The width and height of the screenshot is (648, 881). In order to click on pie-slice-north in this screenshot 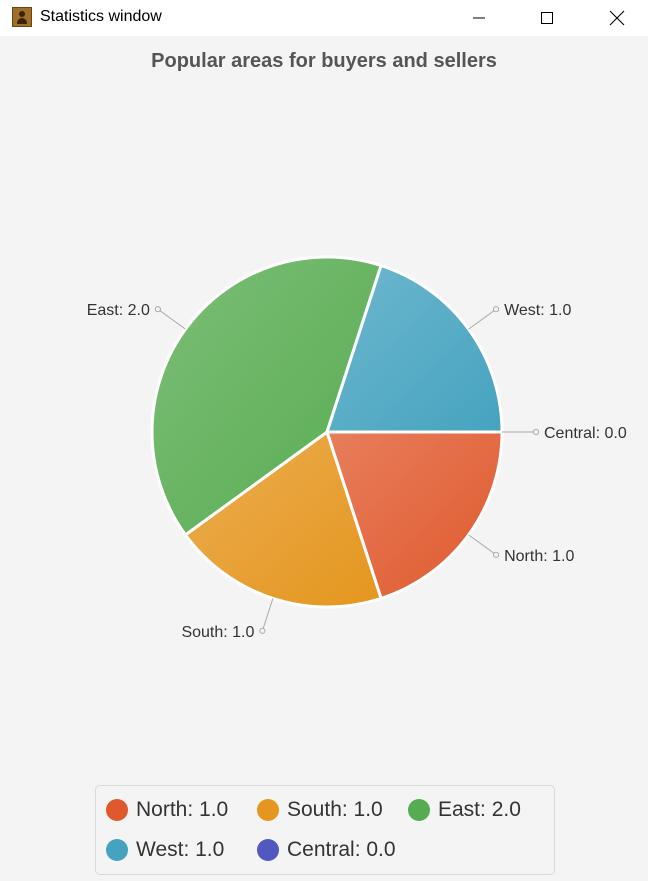, I will do `click(414, 515)`.